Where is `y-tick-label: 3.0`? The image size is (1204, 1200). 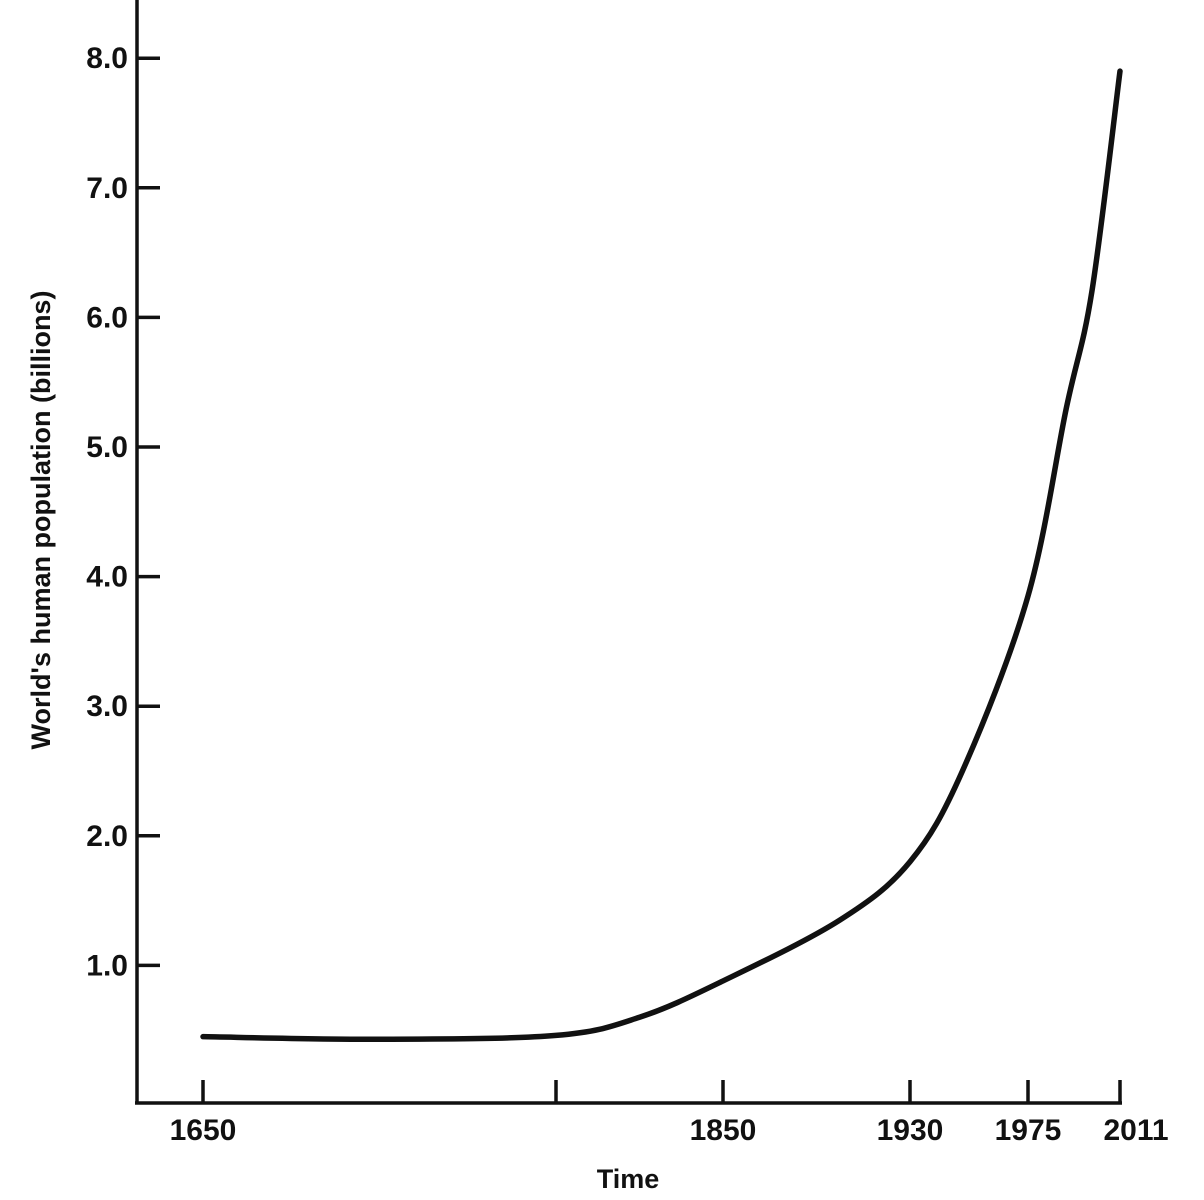
y-tick-label: 3.0 is located at coordinates (107, 706).